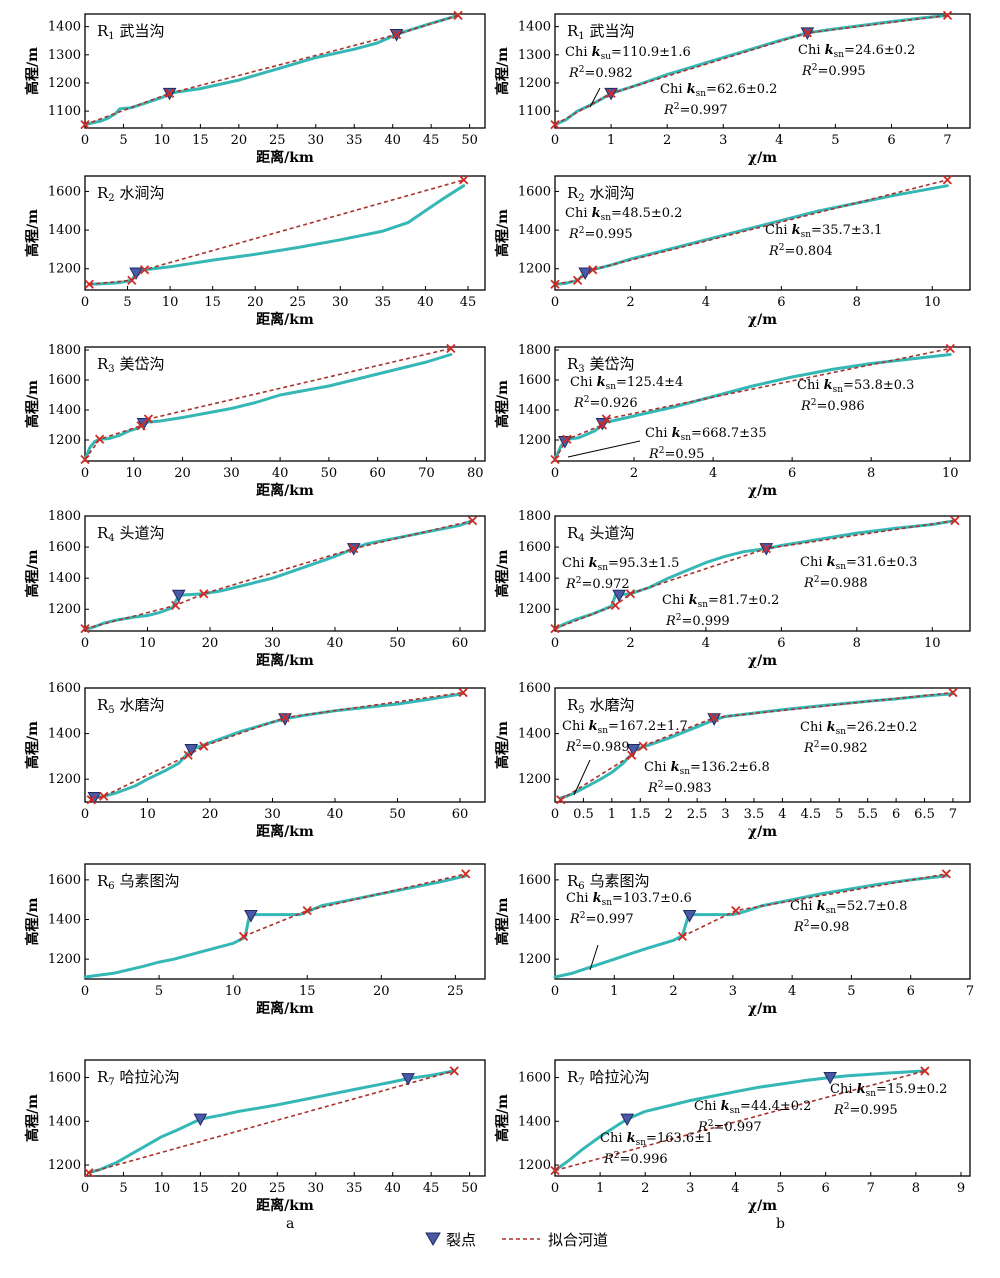  Describe the element at coordinates (64, 111) in the screenshot. I see `y-tick-label: 1100` at that location.